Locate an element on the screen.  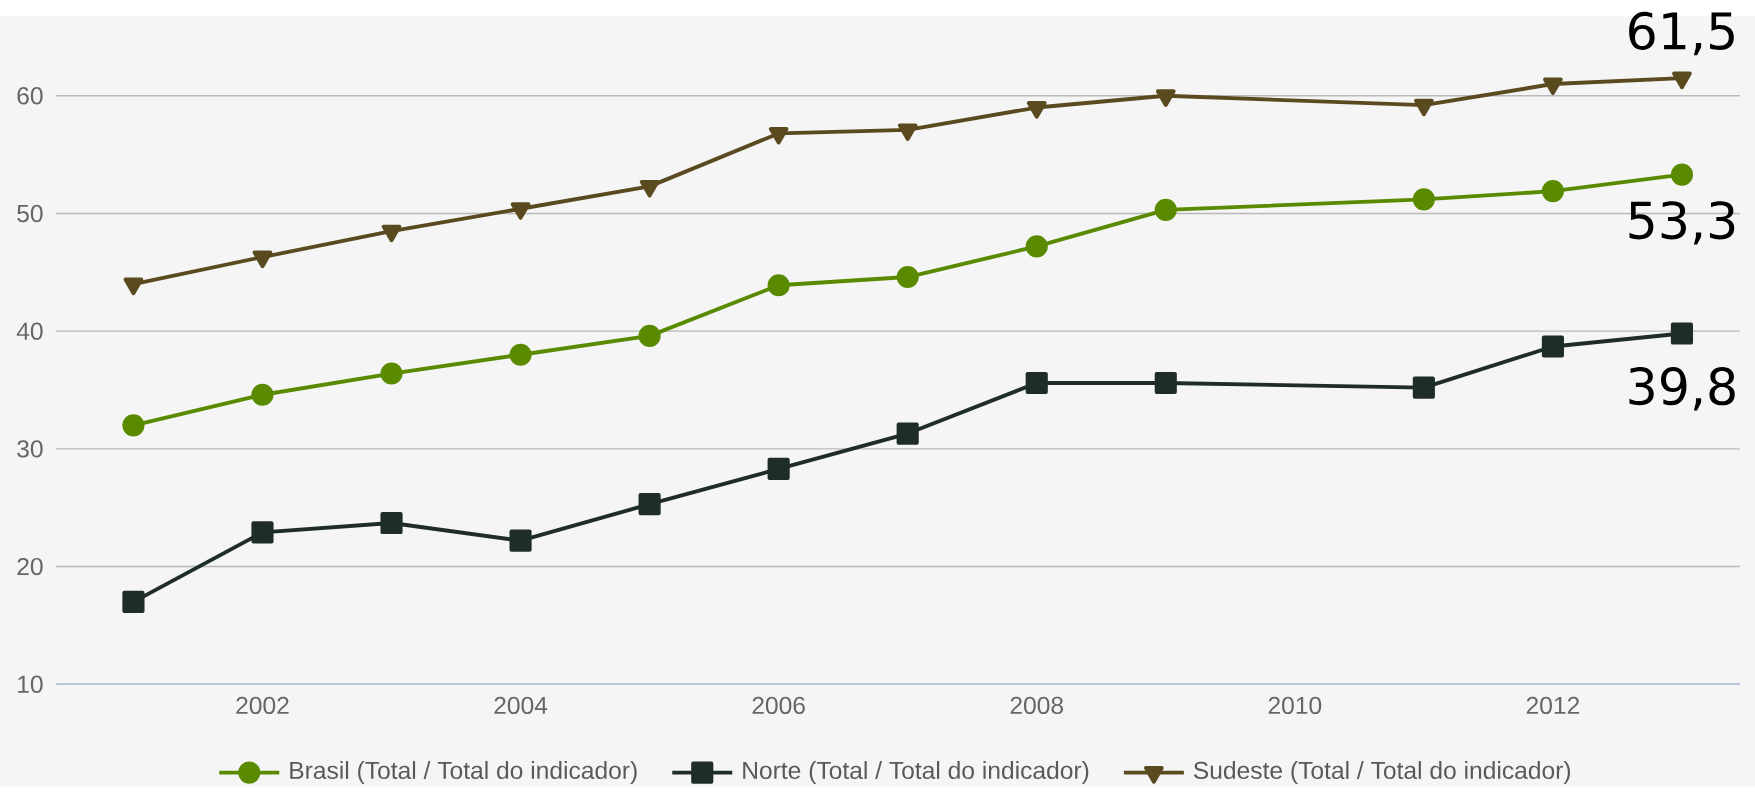
x-tick-label: 2006 is located at coordinates (778, 705).